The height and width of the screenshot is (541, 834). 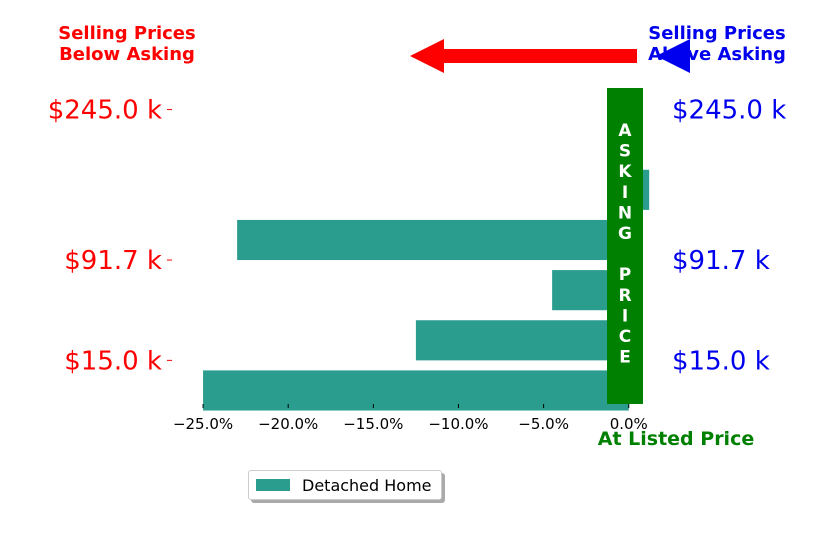 What do you see at coordinates (105, 111) in the screenshot?
I see `left-price-label-0: $245.0 k` at bounding box center [105, 111].